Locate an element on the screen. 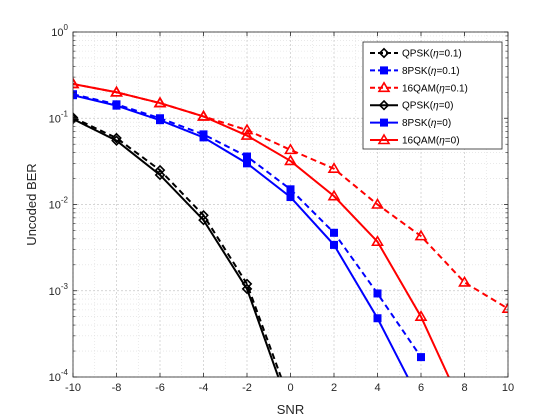 The width and height of the screenshot is (560, 420). legend-entry: 8PSK(η=0) is located at coordinates (410, 123).